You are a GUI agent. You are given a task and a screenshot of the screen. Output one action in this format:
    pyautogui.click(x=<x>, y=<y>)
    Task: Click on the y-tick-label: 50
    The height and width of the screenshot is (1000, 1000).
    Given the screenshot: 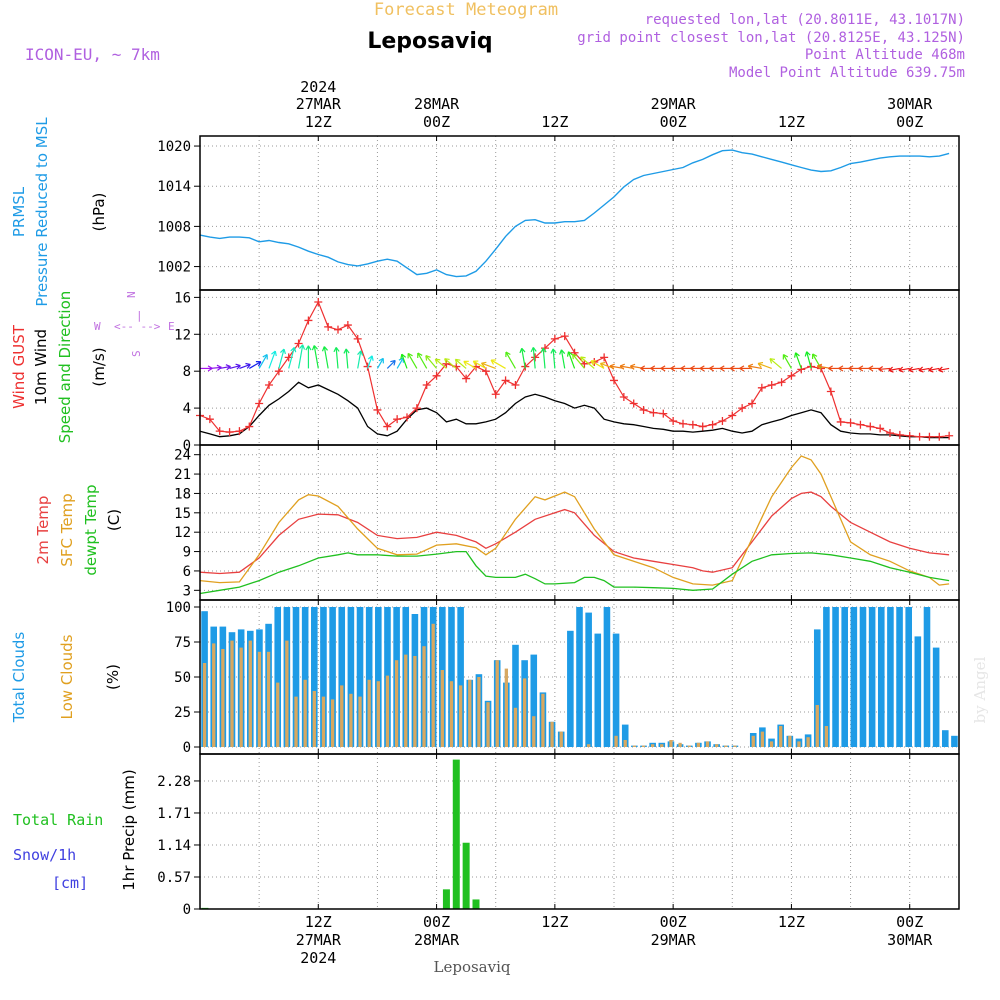 What is the action you would take?
    pyautogui.click(x=182, y=678)
    